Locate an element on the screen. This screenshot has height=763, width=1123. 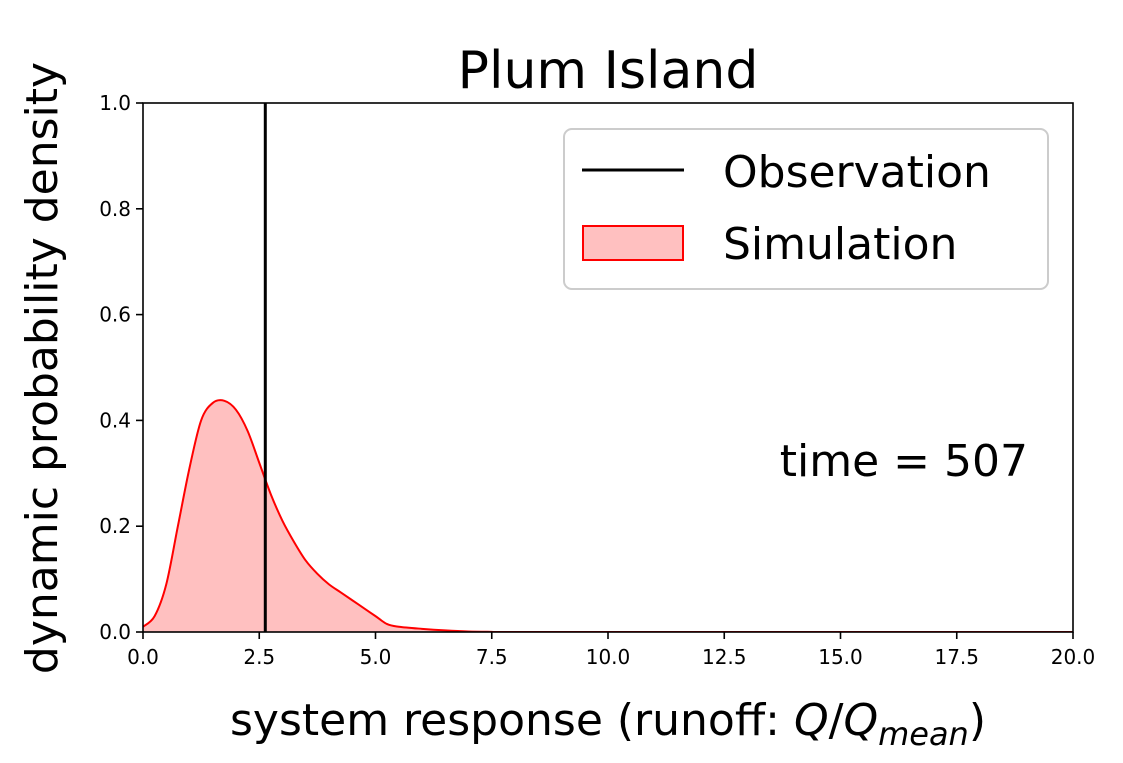
chart-title: Plum Island is located at coordinates (608, 71).